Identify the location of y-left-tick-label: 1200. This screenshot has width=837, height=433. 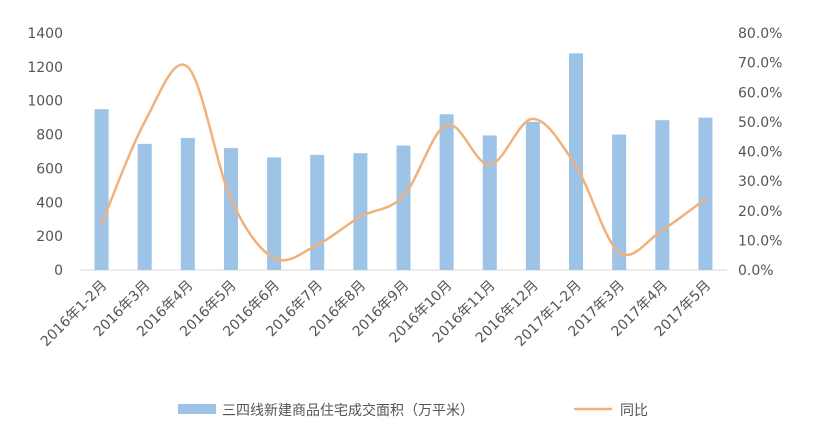
(45, 68).